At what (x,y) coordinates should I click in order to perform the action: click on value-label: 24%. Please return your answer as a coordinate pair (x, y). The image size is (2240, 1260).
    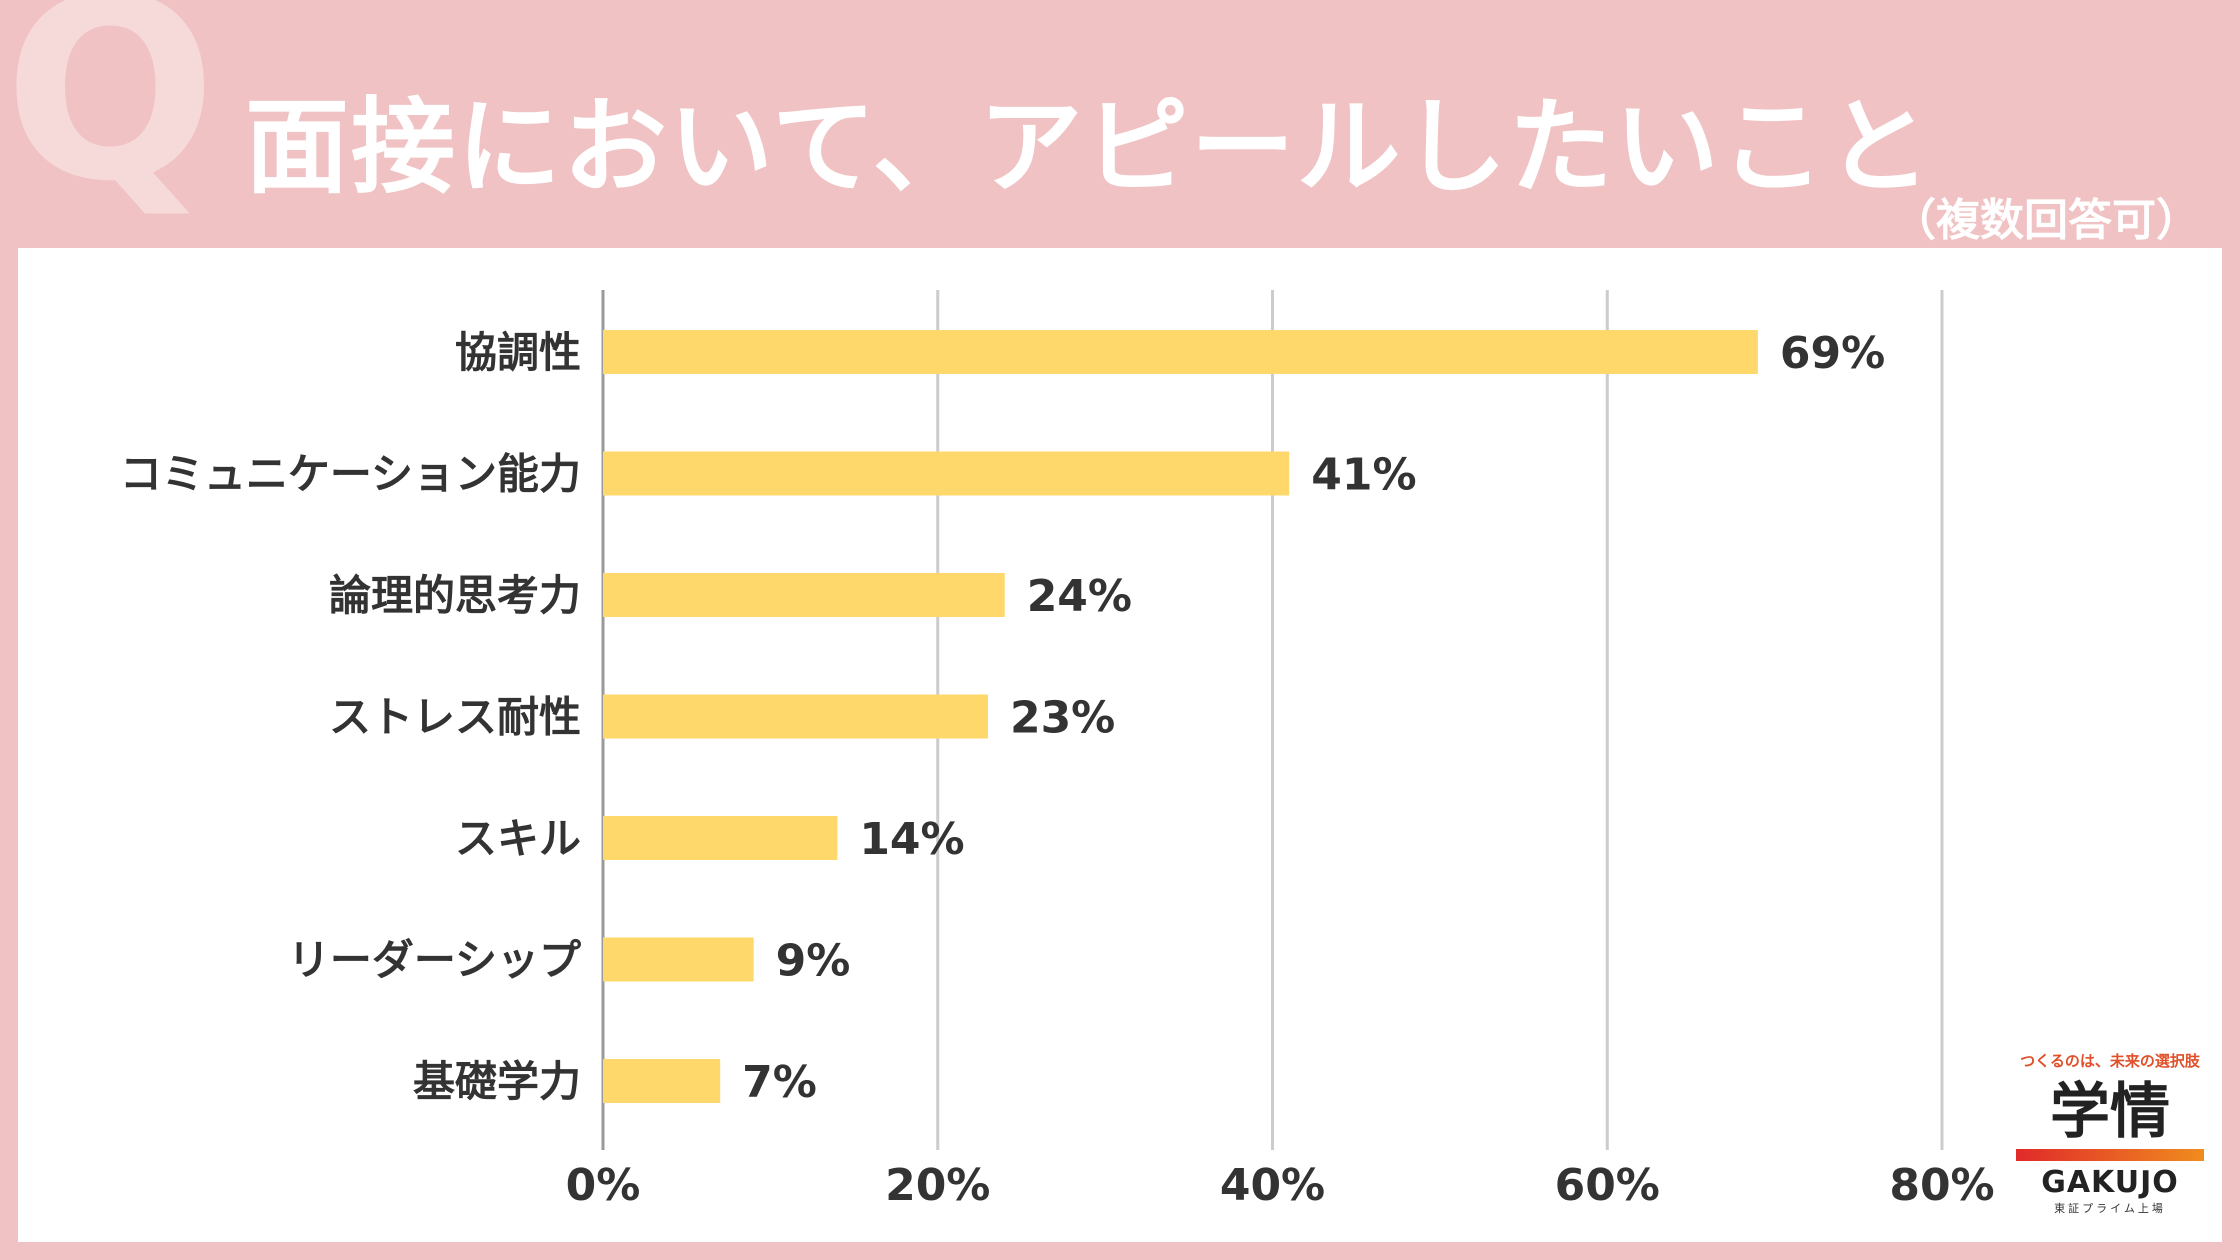
    Looking at the image, I should click on (1079, 596).